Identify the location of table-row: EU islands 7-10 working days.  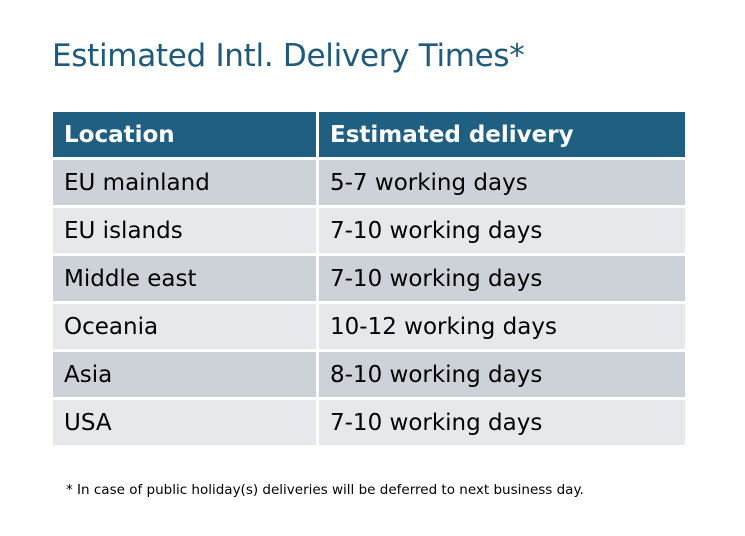
(369, 230).